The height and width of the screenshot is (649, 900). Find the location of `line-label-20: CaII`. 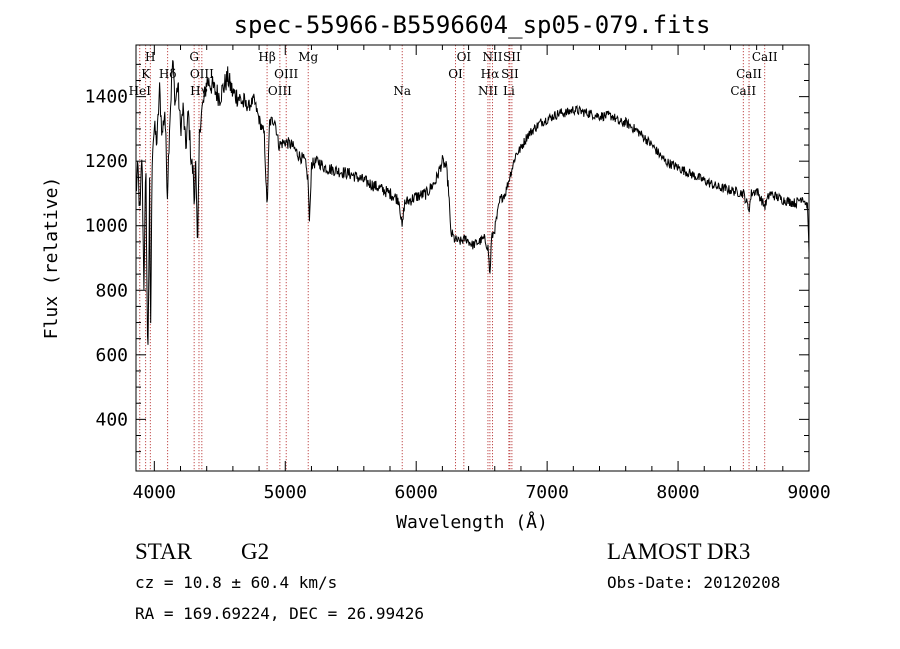

line-label-20: CaII is located at coordinates (743, 91).